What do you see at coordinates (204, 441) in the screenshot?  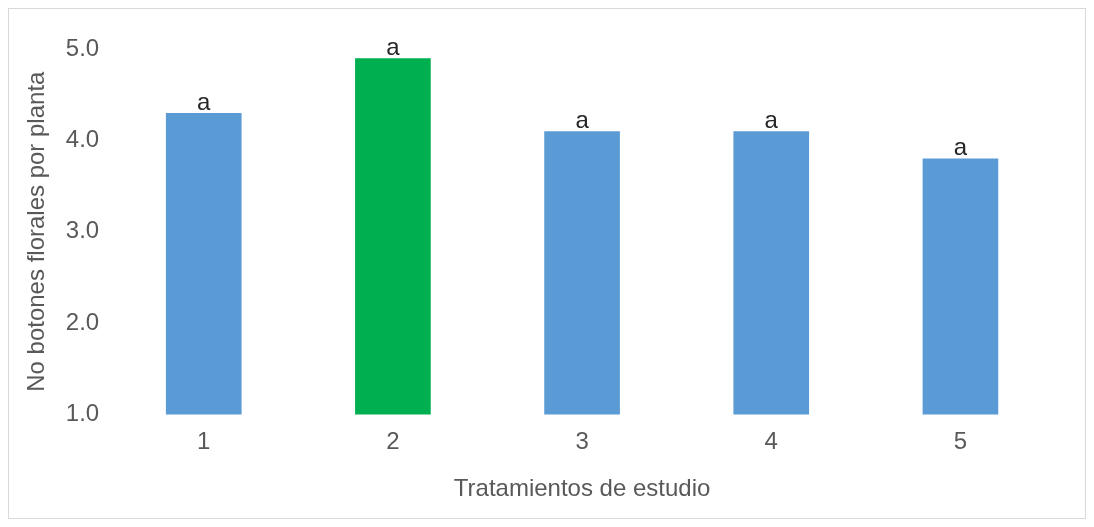 I see `x-tick-label: 1` at bounding box center [204, 441].